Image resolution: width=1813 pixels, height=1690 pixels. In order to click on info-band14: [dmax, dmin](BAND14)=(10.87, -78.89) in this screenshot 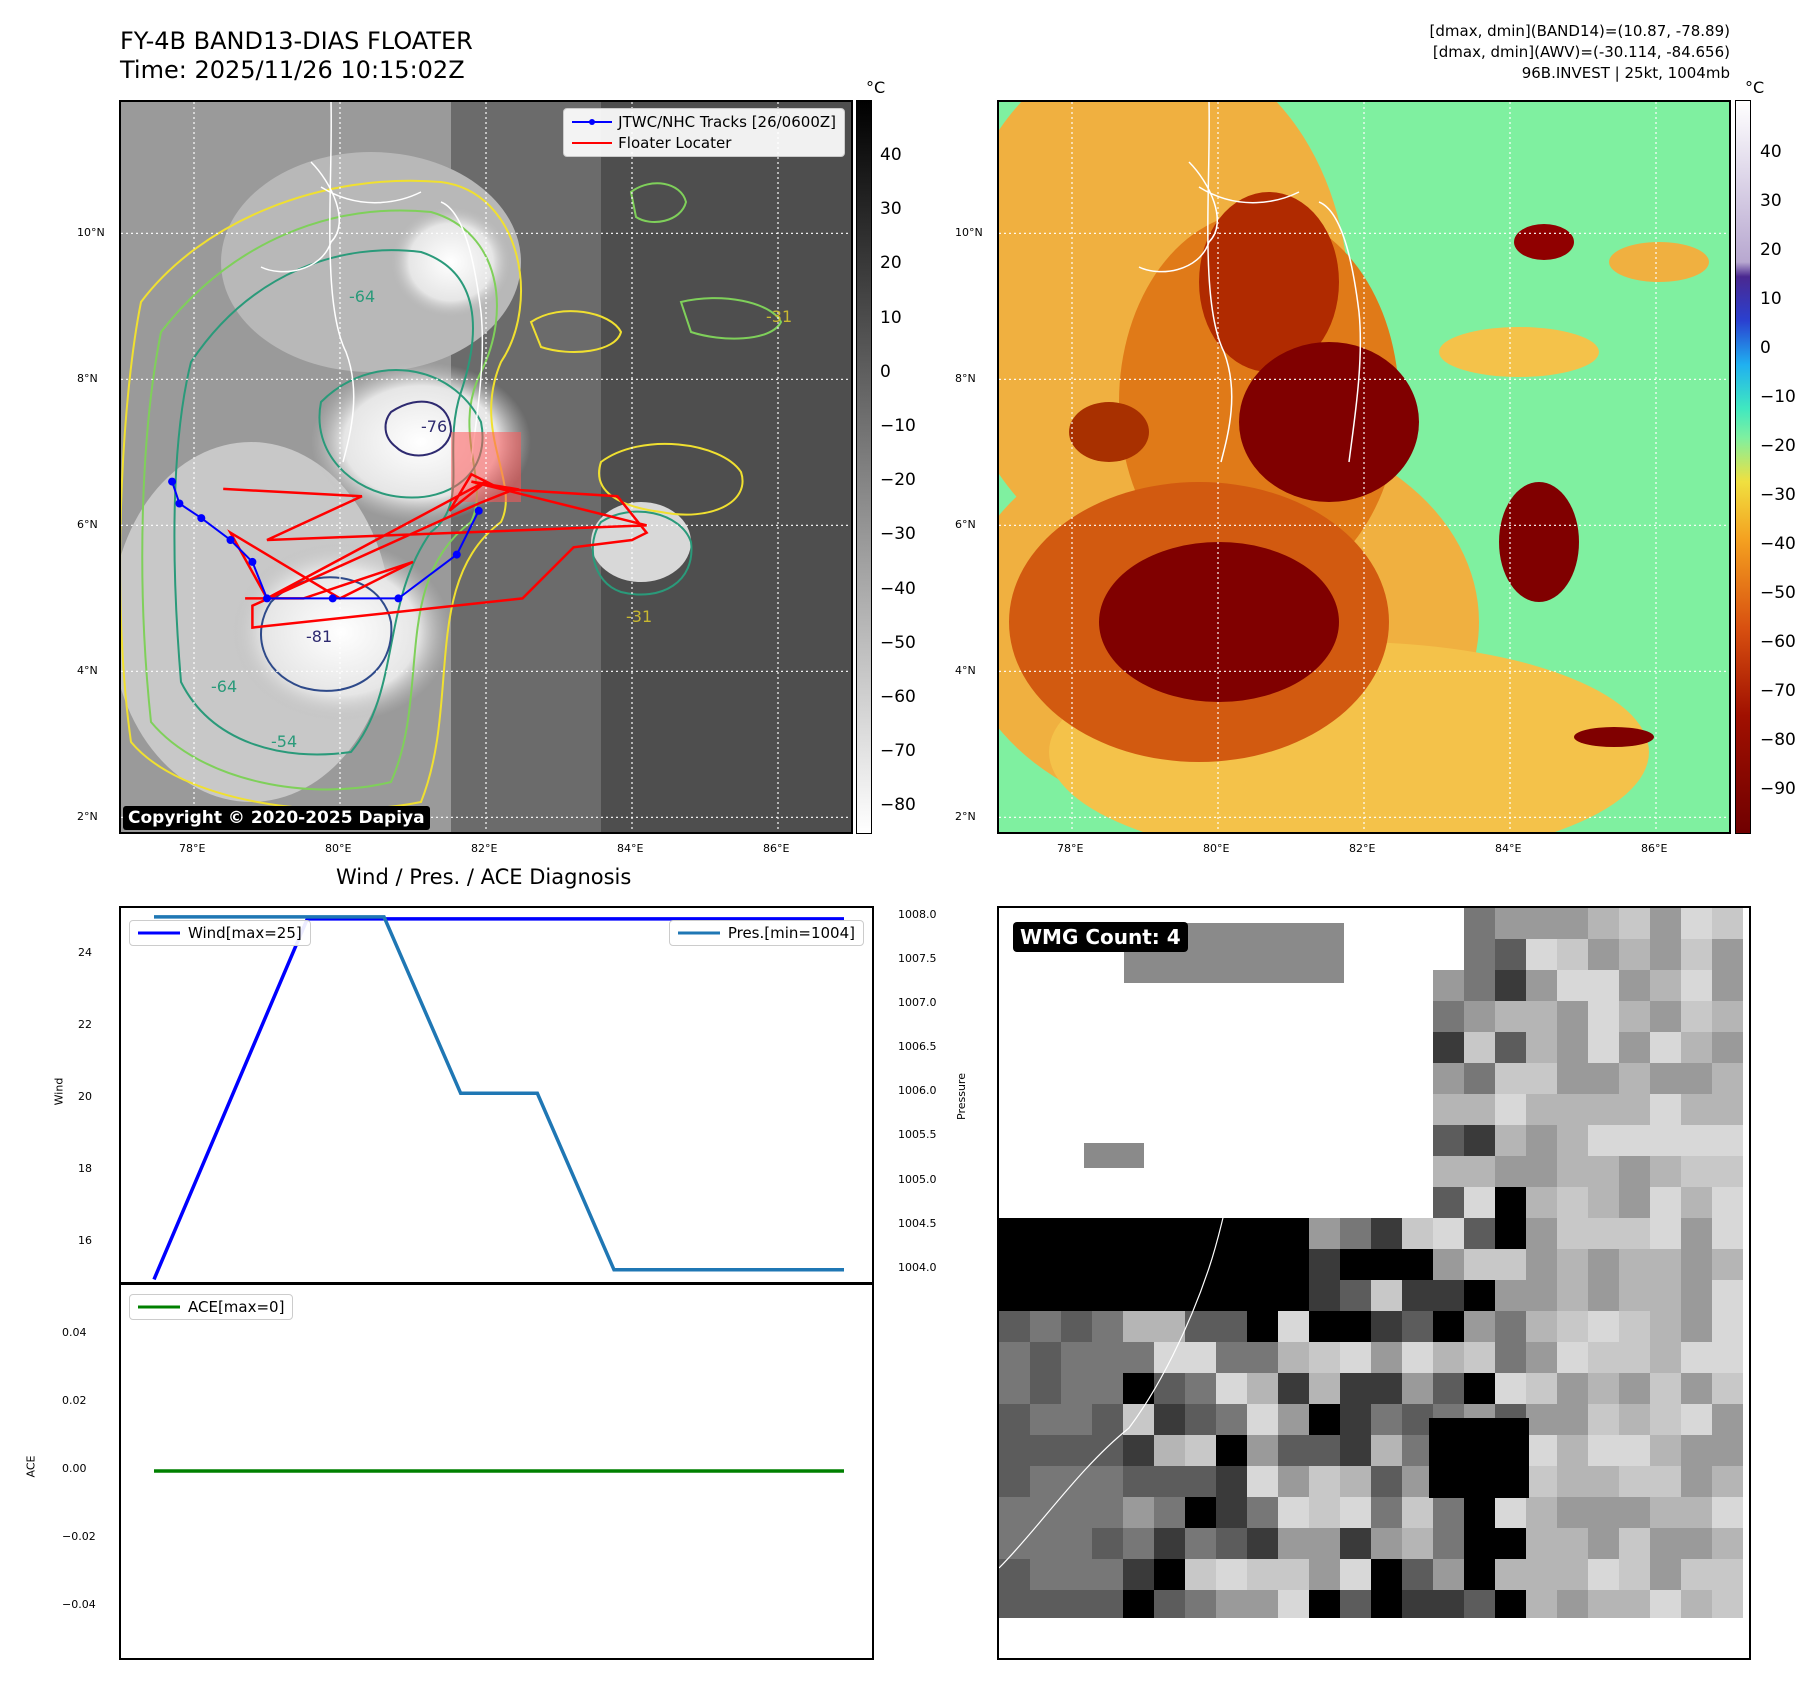, I will do `click(1579, 31)`.